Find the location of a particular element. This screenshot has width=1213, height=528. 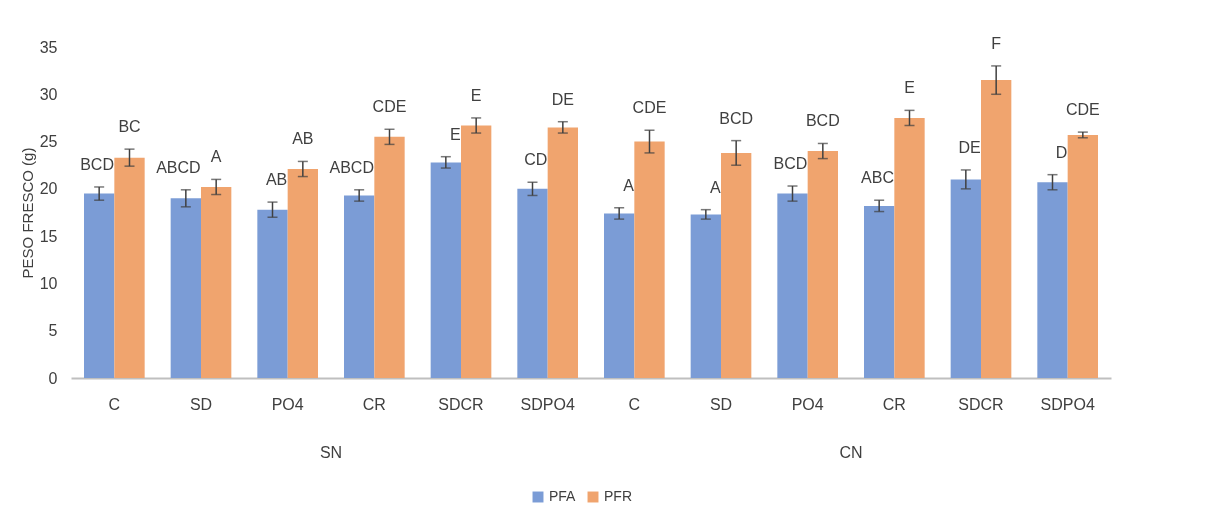

data-label: BC is located at coordinates (129, 127).